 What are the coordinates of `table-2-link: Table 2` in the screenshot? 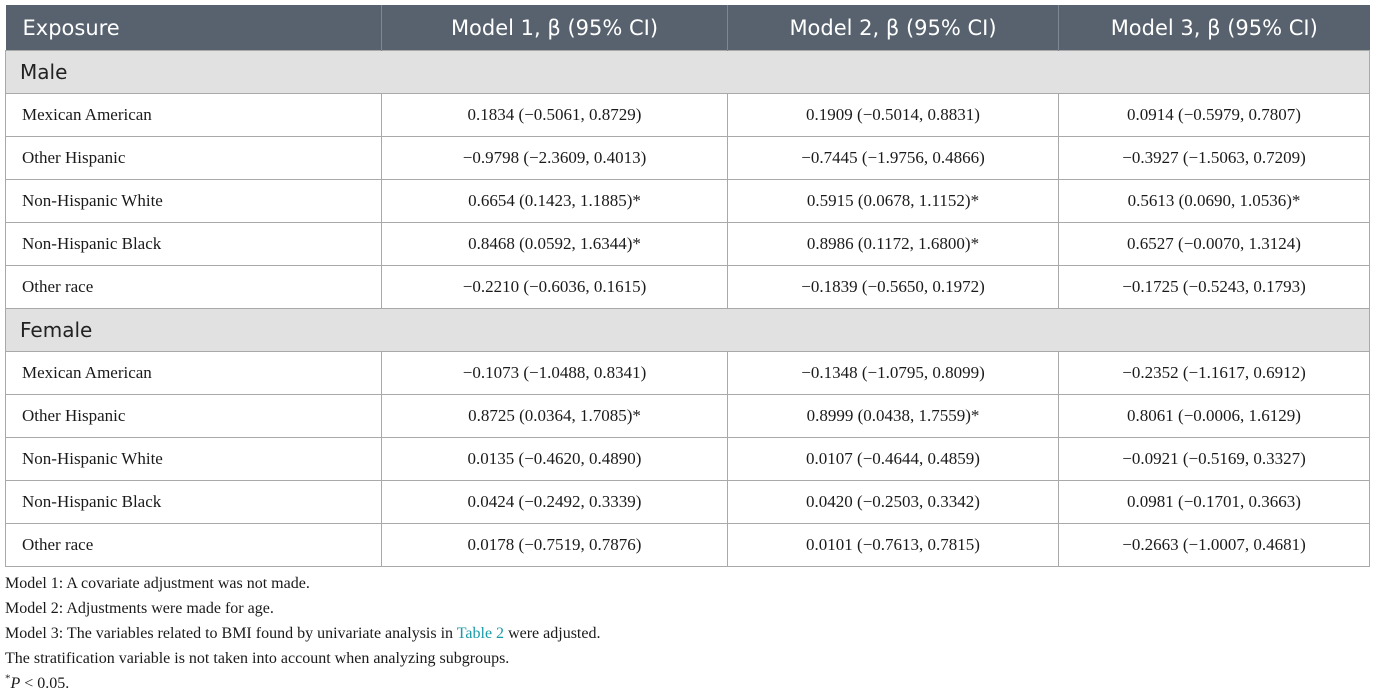 It's located at (480, 633).